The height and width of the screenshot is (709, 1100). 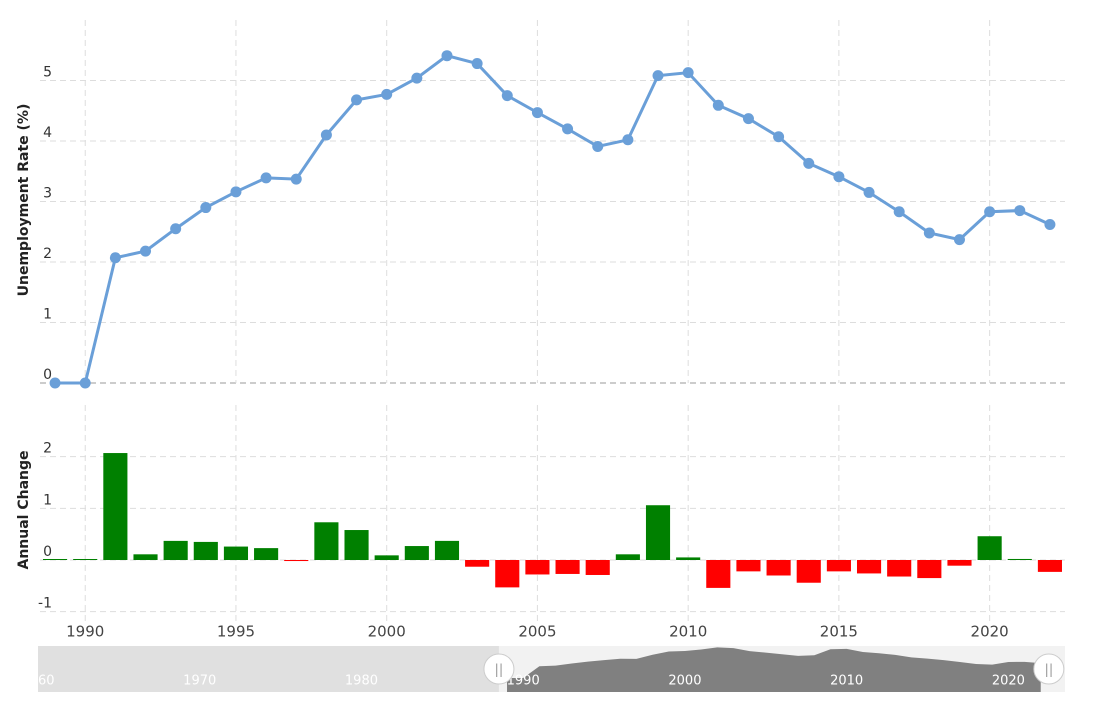 I want to click on y-tick-label: 4, so click(x=47, y=133).